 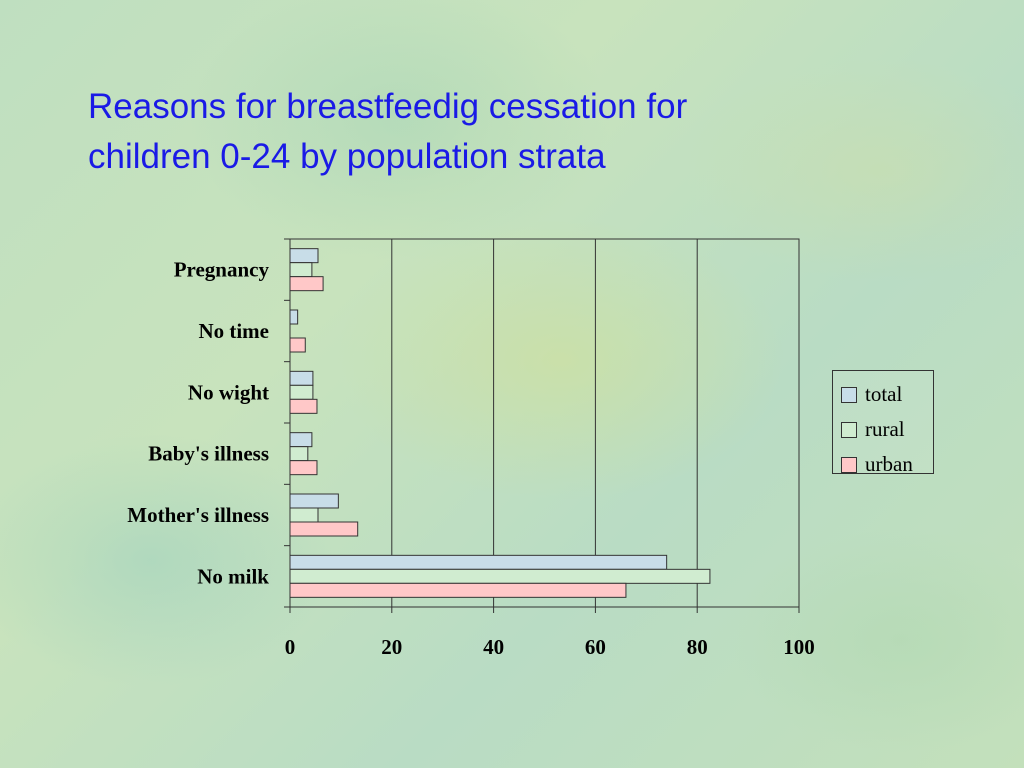 What do you see at coordinates (388, 106) in the screenshot?
I see `title-line-1: Reasons for breastfeedig cessation for` at bounding box center [388, 106].